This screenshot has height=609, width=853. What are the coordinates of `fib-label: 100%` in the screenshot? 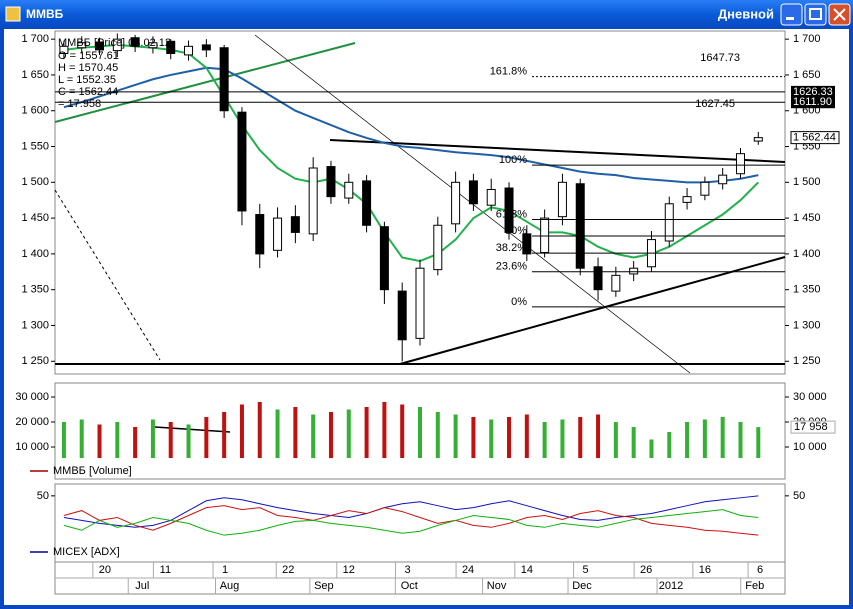 It's located at (513, 160).